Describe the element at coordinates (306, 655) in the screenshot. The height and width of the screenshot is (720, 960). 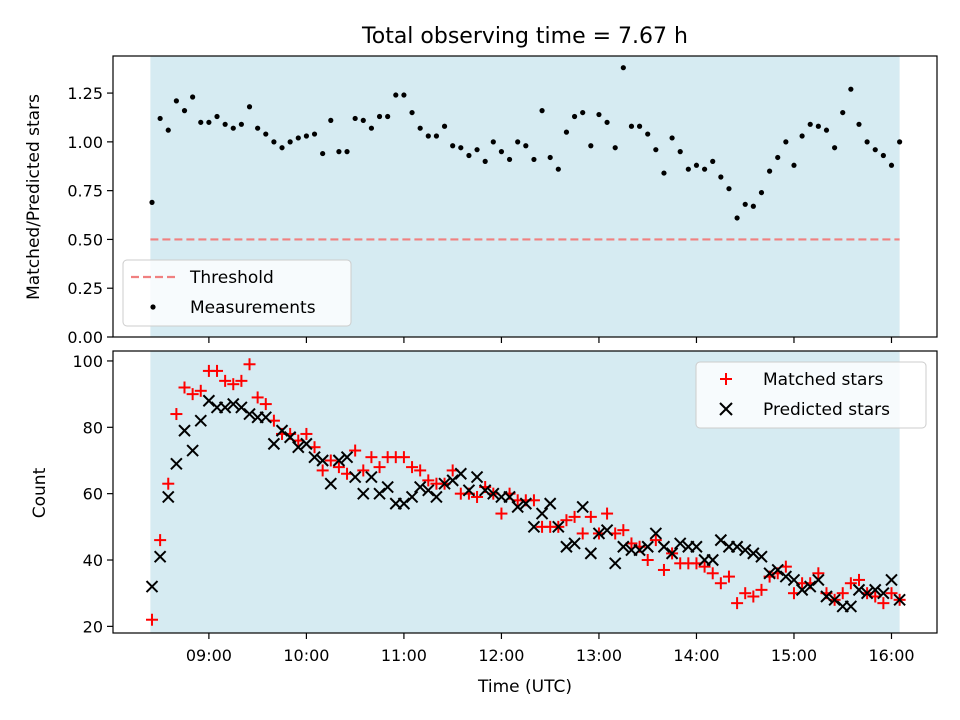
I see `count-x-tick-label: 10:00` at that location.